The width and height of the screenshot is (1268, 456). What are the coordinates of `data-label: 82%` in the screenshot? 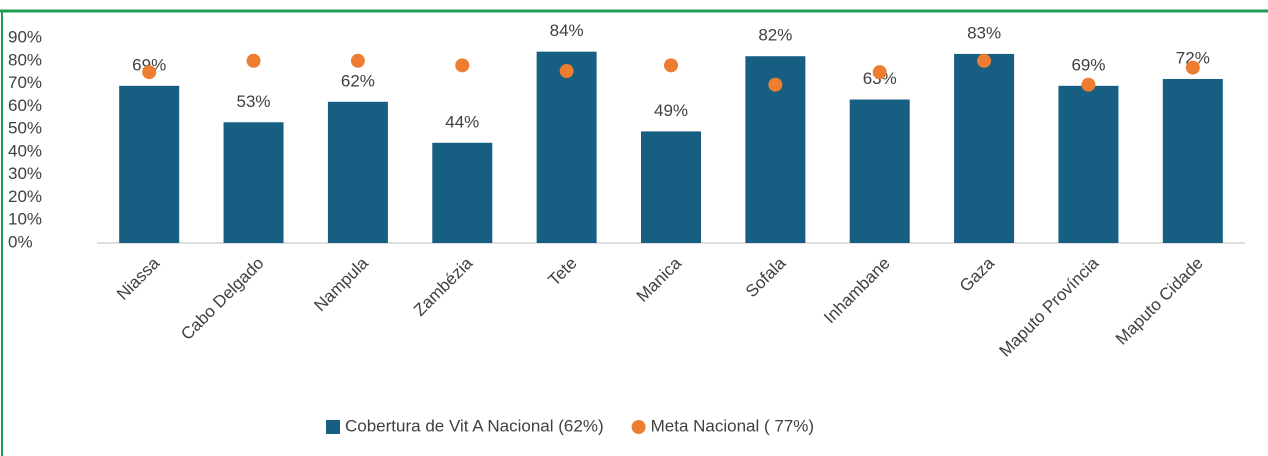 It's located at (775, 35).